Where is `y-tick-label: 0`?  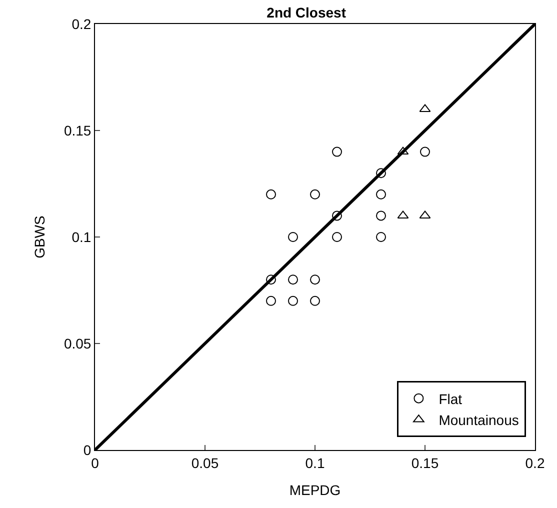 y-tick-label: 0 is located at coordinates (87, 450).